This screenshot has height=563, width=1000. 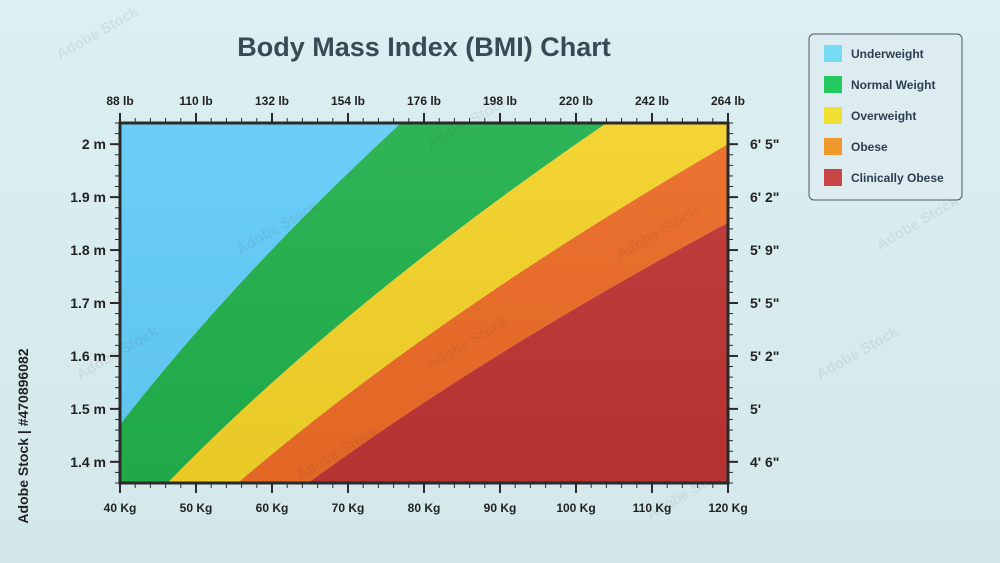 I want to click on legend-label: Underweight, so click(x=887, y=54).